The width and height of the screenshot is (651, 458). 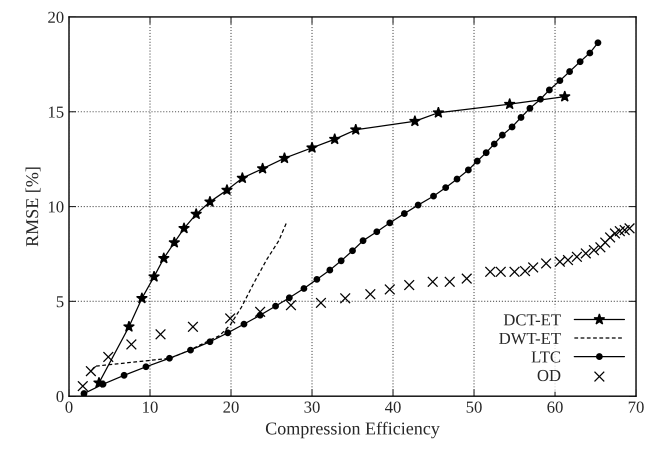 What do you see at coordinates (530, 338) in the screenshot?
I see `legend-label: DWT-ET` at bounding box center [530, 338].